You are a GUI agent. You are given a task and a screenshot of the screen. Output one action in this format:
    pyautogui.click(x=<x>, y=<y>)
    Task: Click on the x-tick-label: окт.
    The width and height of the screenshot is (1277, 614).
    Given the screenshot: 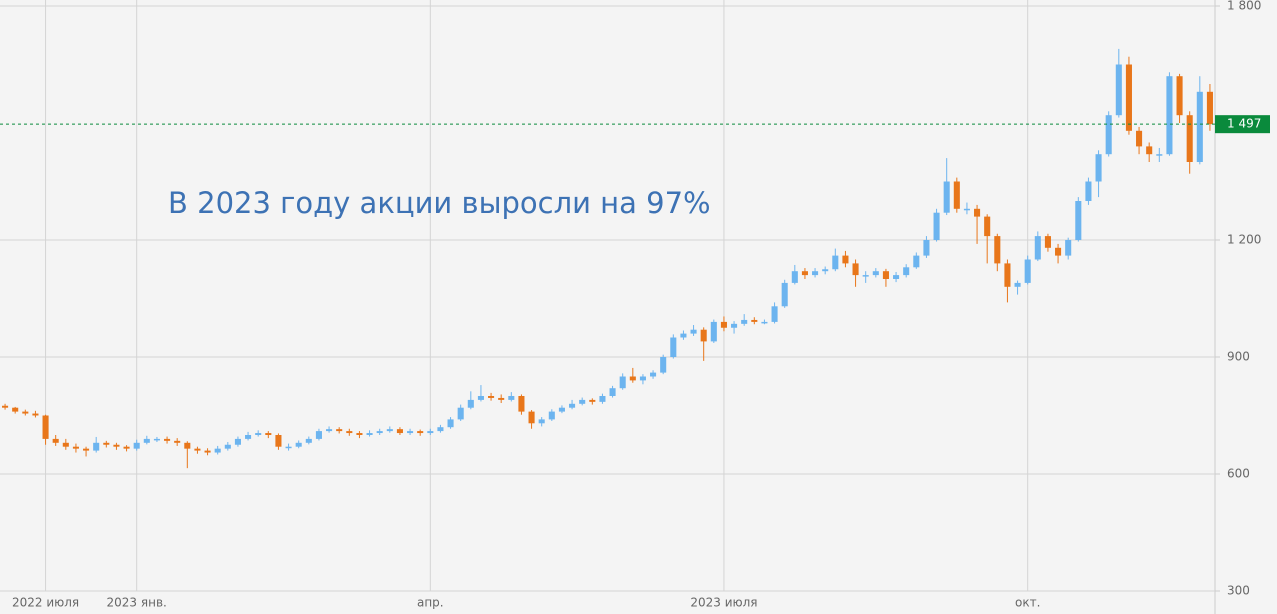 What is the action you would take?
    pyautogui.click(x=1027, y=603)
    